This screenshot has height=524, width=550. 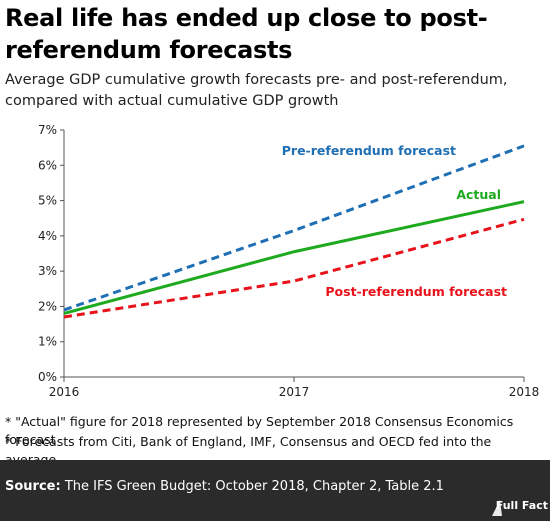 What do you see at coordinates (478, 194) in the screenshot?
I see `series-label: Actual` at bounding box center [478, 194].